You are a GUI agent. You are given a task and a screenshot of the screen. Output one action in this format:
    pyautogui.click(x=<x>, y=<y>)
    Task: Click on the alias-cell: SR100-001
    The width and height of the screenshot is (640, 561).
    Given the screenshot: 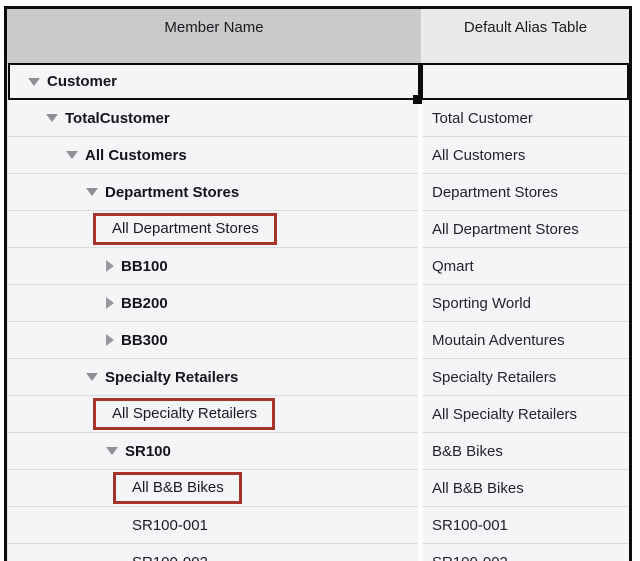 What is the action you would take?
    pyautogui.click(x=526, y=525)
    